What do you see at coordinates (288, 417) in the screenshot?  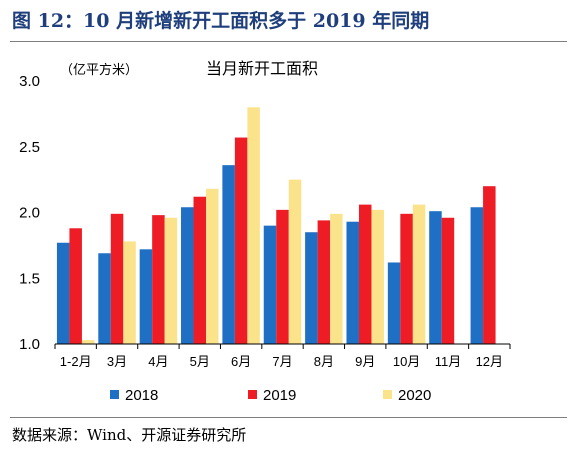 I see `source-divider` at bounding box center [288, 417].